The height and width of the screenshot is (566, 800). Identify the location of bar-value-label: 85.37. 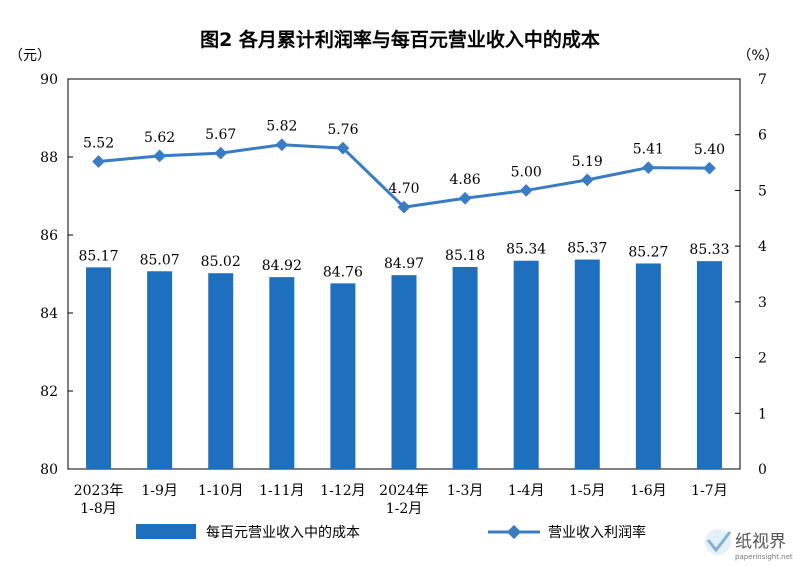
(587, 249).